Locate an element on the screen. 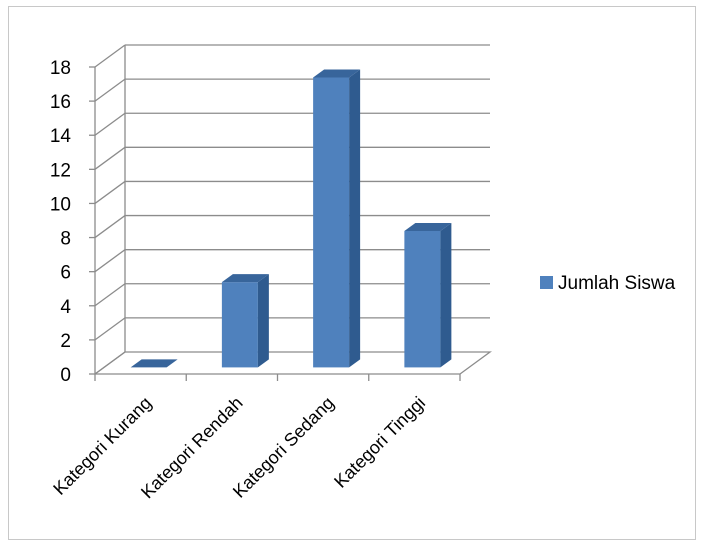  x-tick-label: Kategori Tinggi is located at coordinates (379, 442).